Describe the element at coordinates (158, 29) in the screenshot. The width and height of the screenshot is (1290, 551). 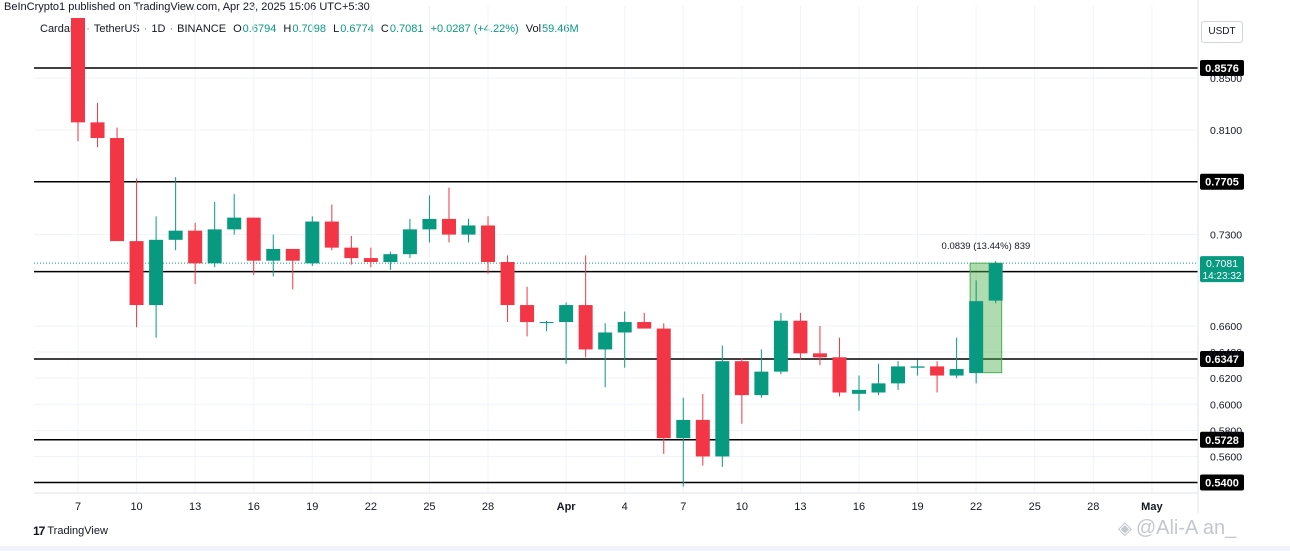
I see `legend-interval: 1D` at that location.